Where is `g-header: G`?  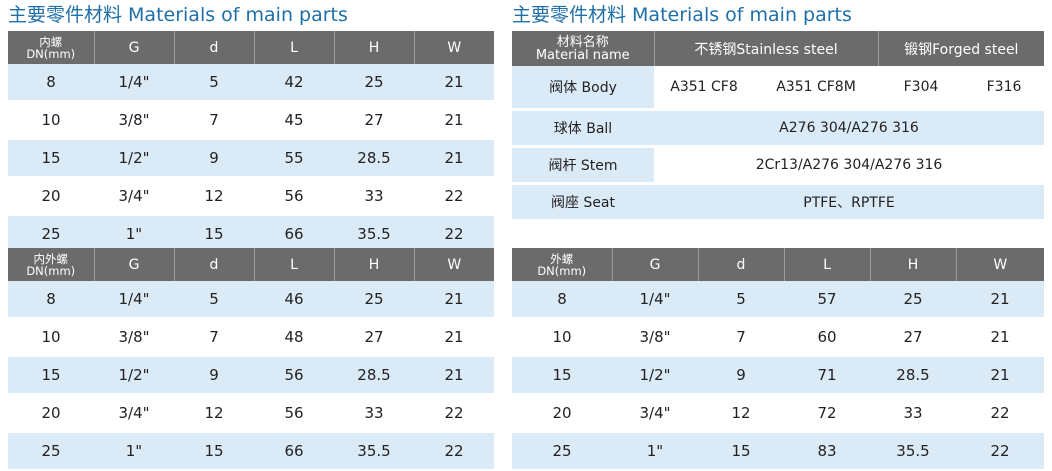
g-header: G is located at coordinates (655, 264).